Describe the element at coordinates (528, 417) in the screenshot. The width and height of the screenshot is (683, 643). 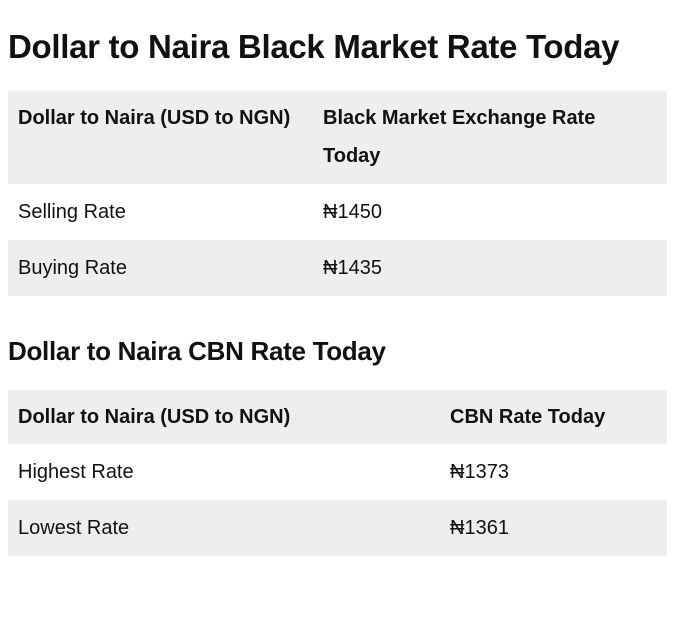
I see `column-header: CBN Rate Today` at that location.